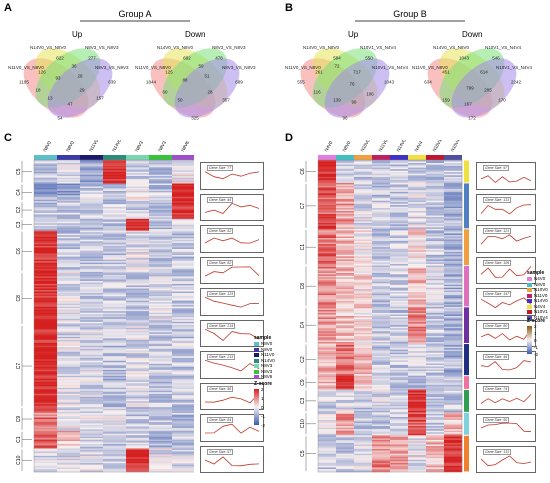 The height and width of the screenshot is (483, 550). What do you see at coordinates (540, 306) in the screenshot?
I see `legend-sample-label: N4V4` at bounding box center [540, 306].